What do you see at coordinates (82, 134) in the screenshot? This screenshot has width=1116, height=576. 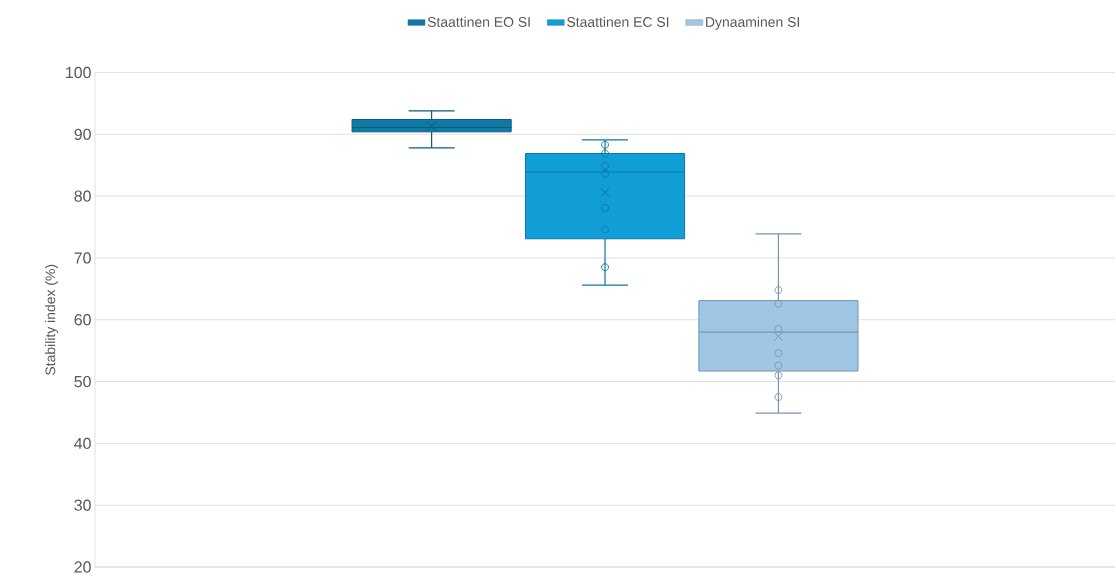 I see `y-tick-label: 90` at bounding box center [82, 134].